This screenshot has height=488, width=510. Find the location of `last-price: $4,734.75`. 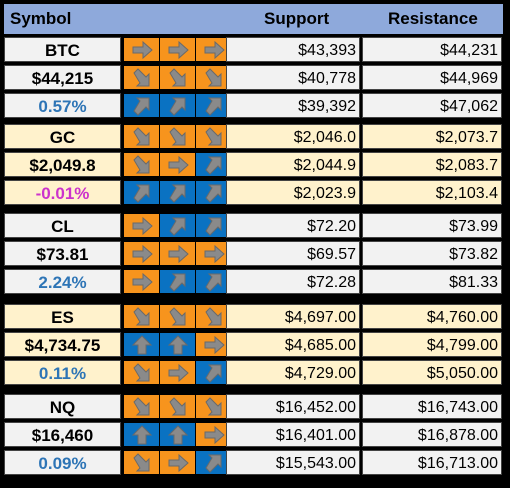

last-price: $4,734.75 is located at coordinates (62, 344).